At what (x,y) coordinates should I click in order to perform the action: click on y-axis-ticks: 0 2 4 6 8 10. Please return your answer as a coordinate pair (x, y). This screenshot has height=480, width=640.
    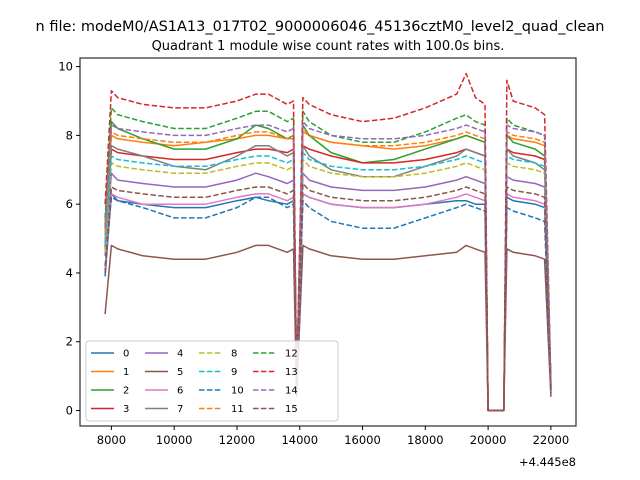
    Looking at the image, I should click on (69, 239).